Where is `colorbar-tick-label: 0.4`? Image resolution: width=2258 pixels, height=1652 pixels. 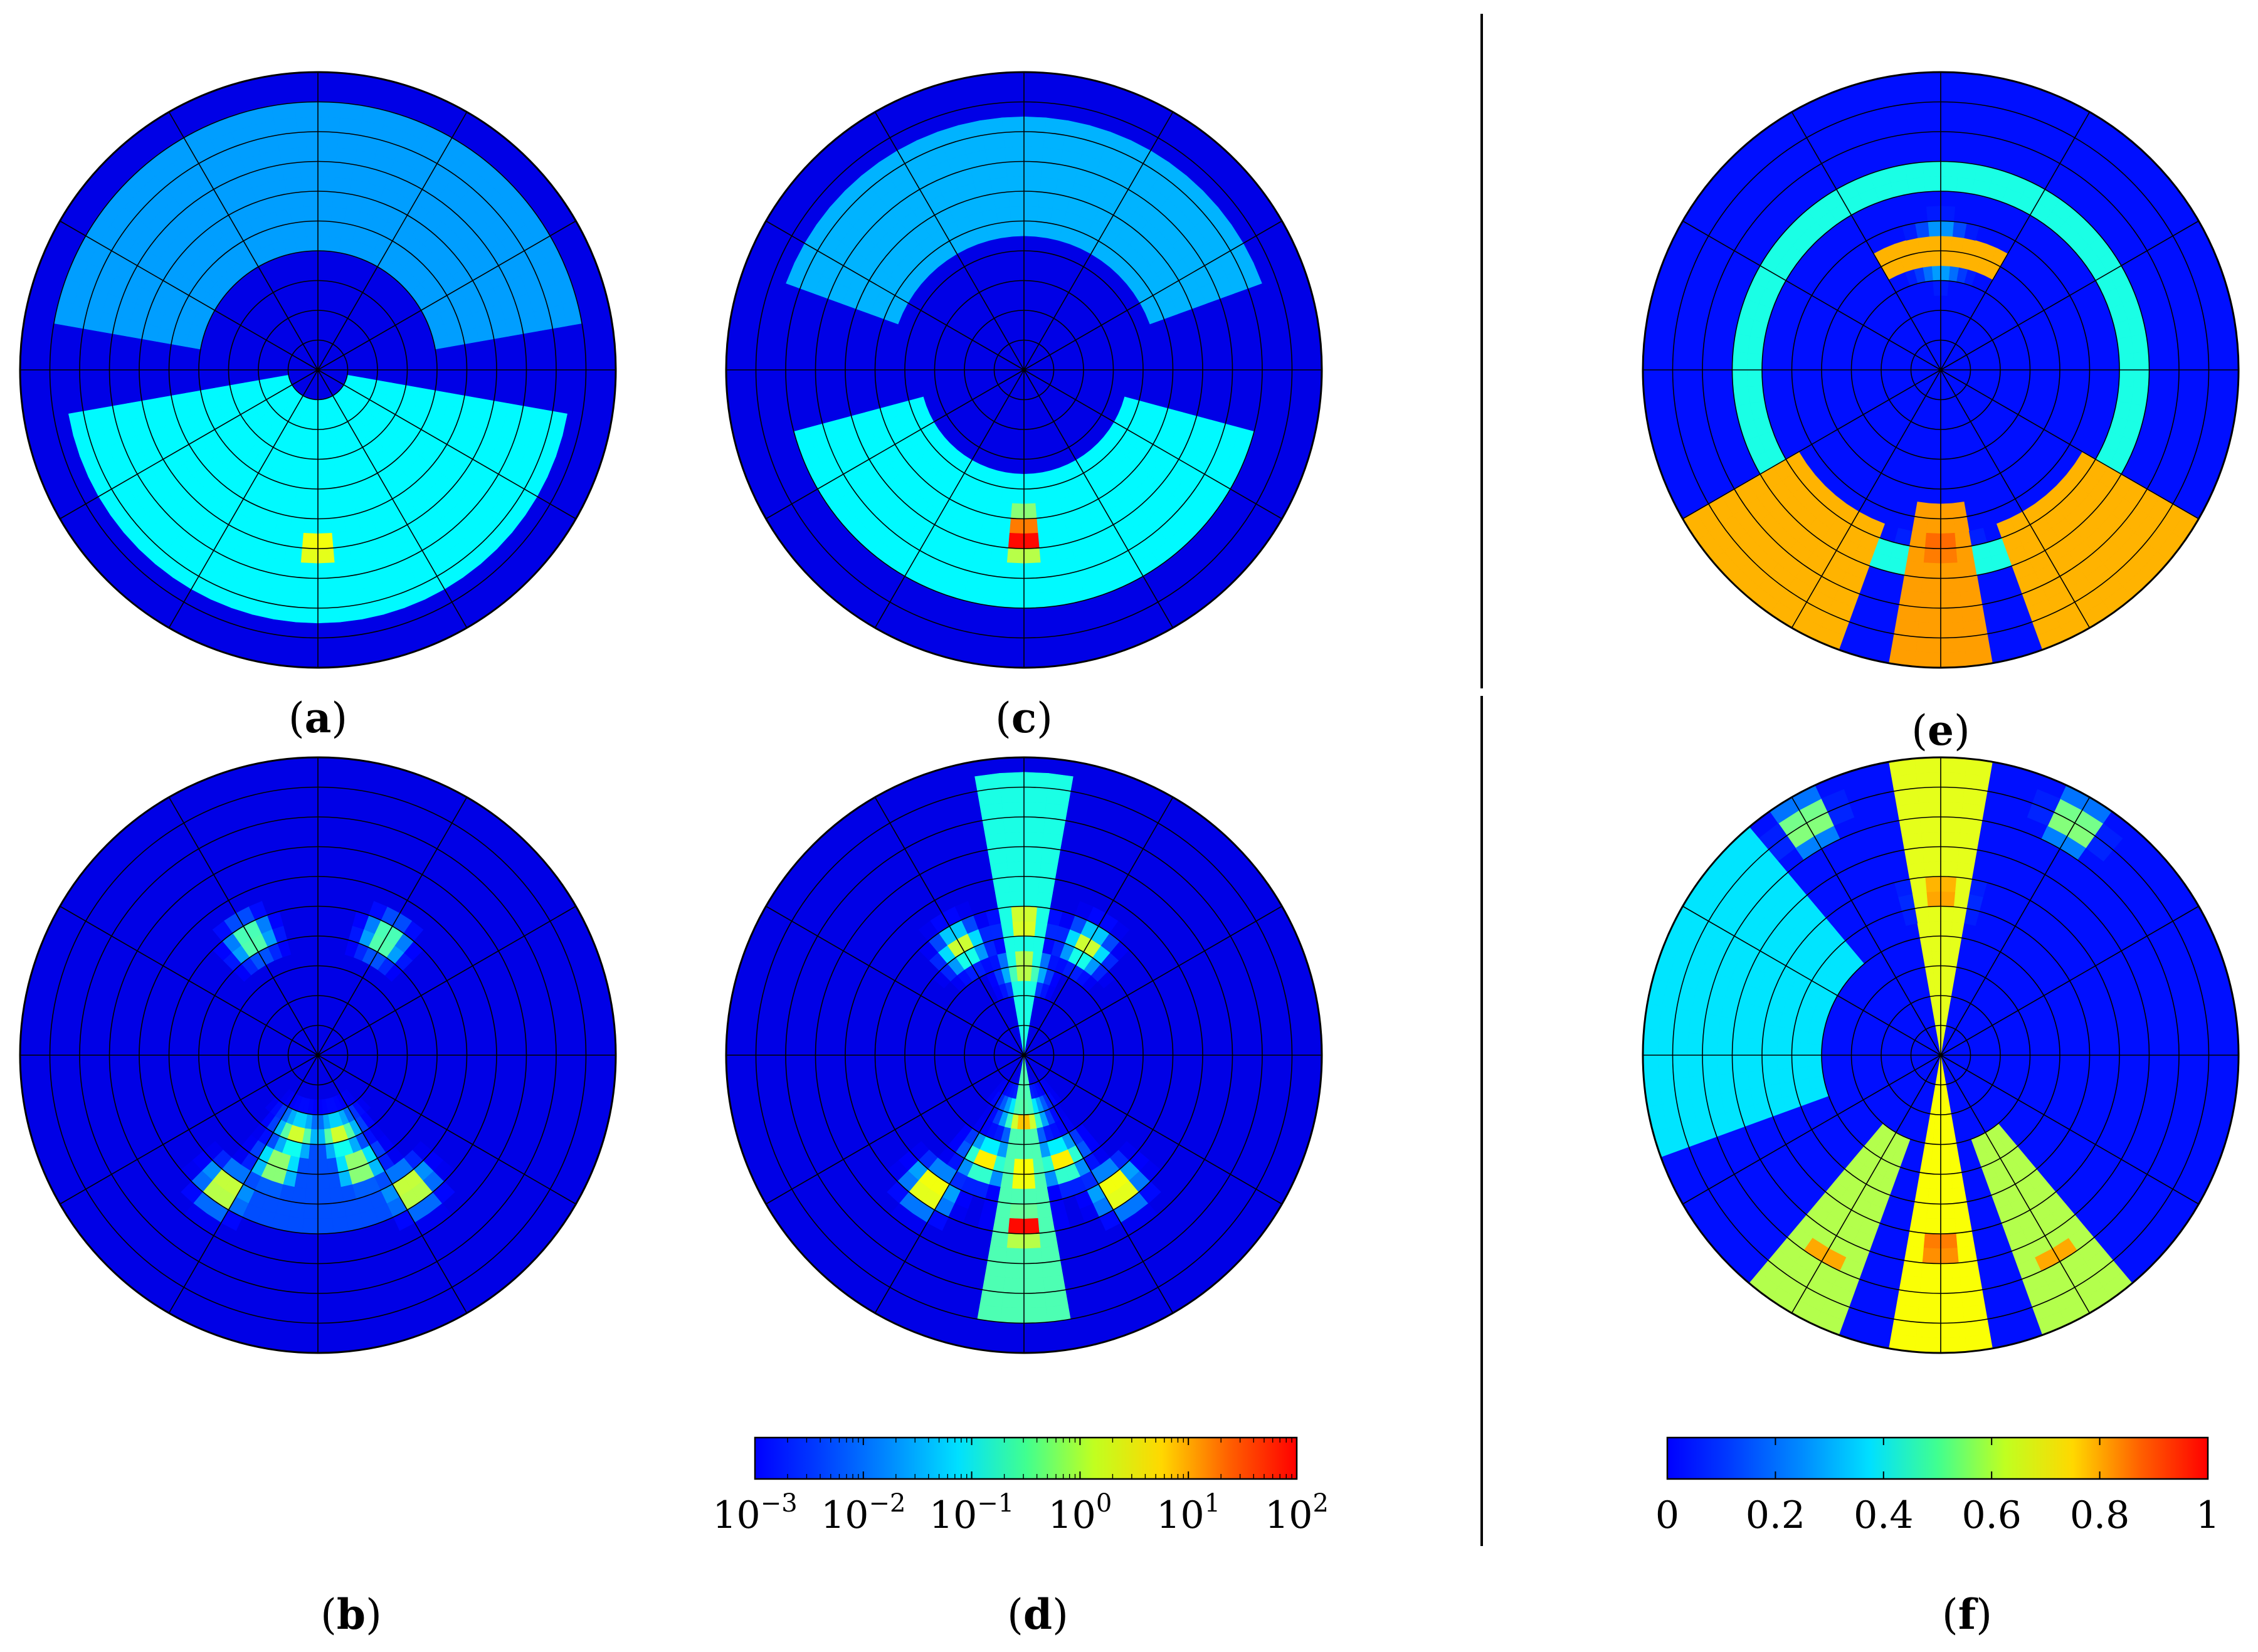
colorbar-tick-label: 0.4 is located at coordinates (1883, 1515).